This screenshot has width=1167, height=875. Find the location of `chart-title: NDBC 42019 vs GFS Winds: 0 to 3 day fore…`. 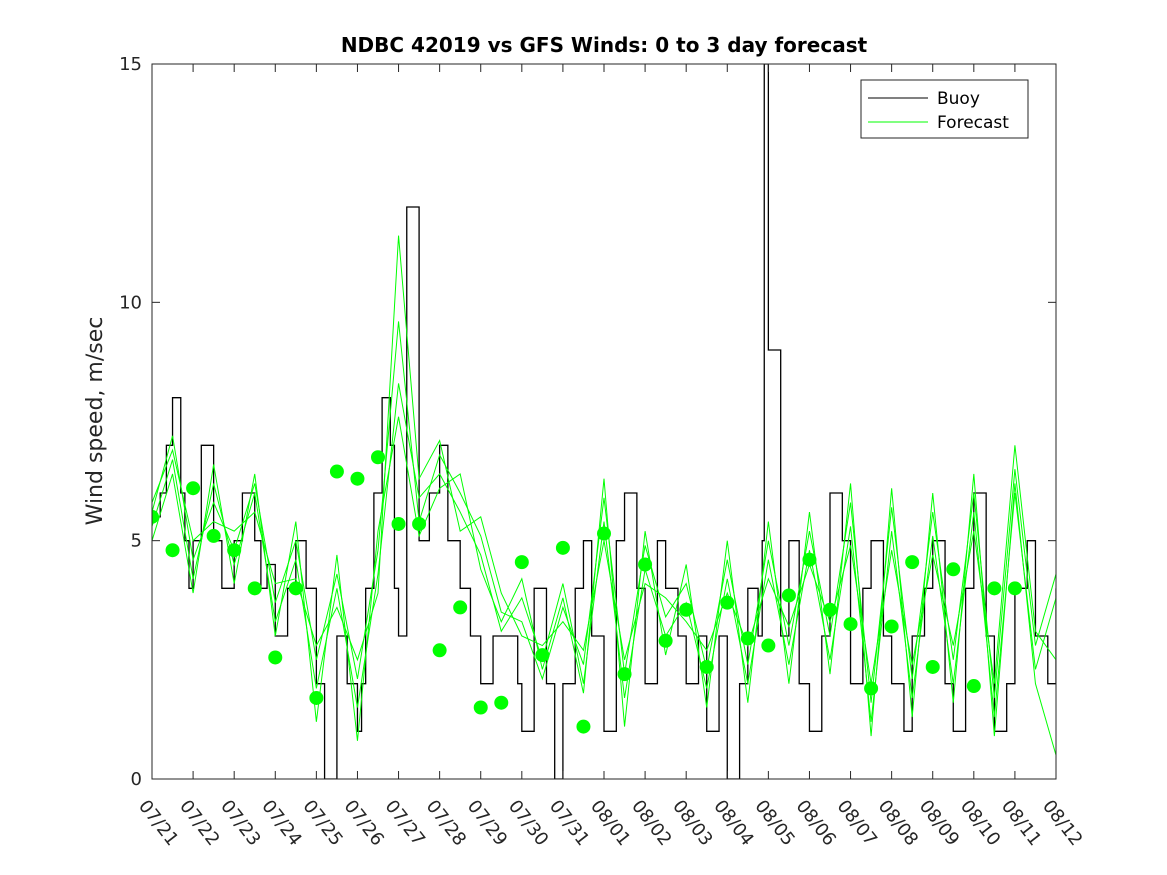

chart-title: NDBC 42019 vs GFS Winds: 0 to 3 day fore… is located at coordinates (604, 45).